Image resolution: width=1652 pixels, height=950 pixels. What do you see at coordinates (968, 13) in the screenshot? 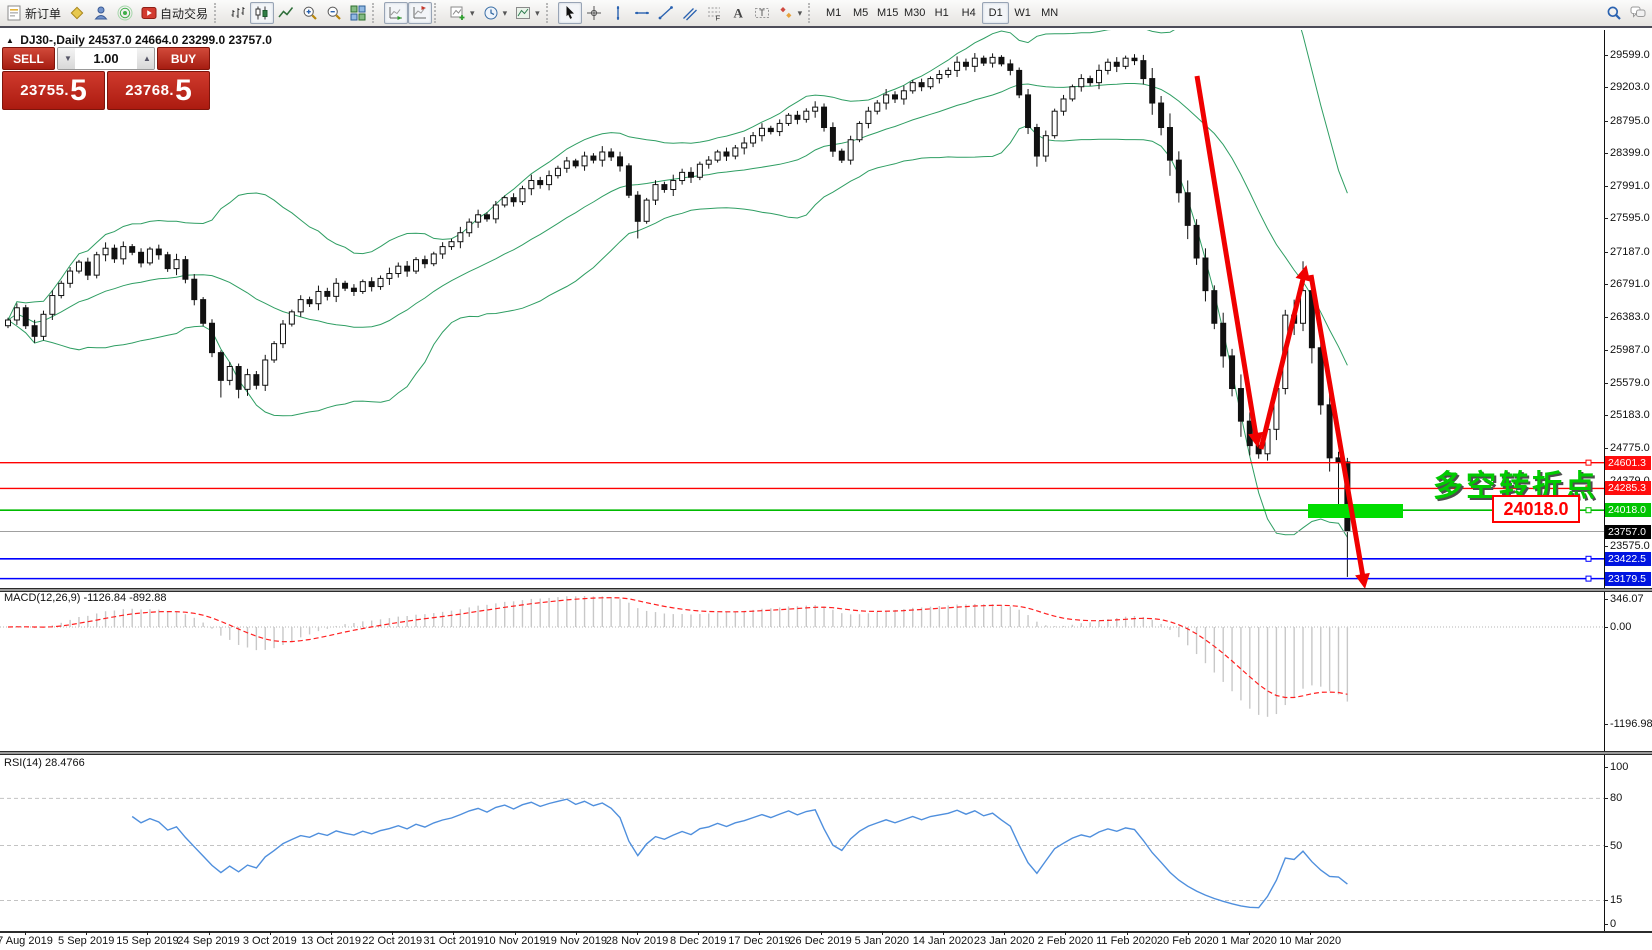
I see `timeframe-h4: H4` at bounding box center [968, 13].